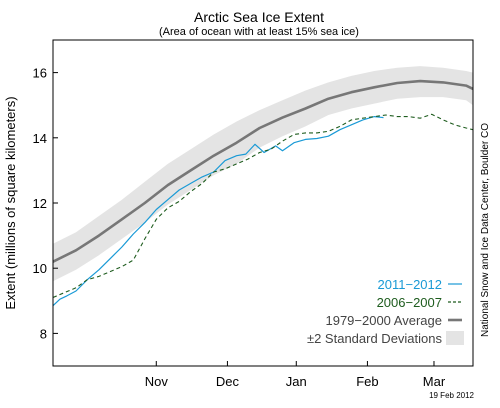  I want to click on chart-title: Arctic Sea Ice Extent, so click(259, 17).